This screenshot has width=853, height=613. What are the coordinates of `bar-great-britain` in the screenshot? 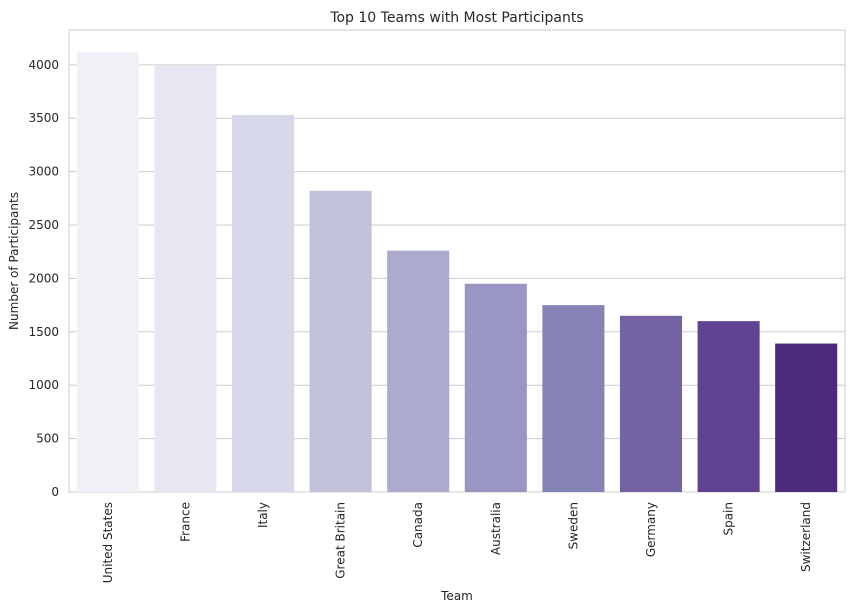 It's located at (340, 341).